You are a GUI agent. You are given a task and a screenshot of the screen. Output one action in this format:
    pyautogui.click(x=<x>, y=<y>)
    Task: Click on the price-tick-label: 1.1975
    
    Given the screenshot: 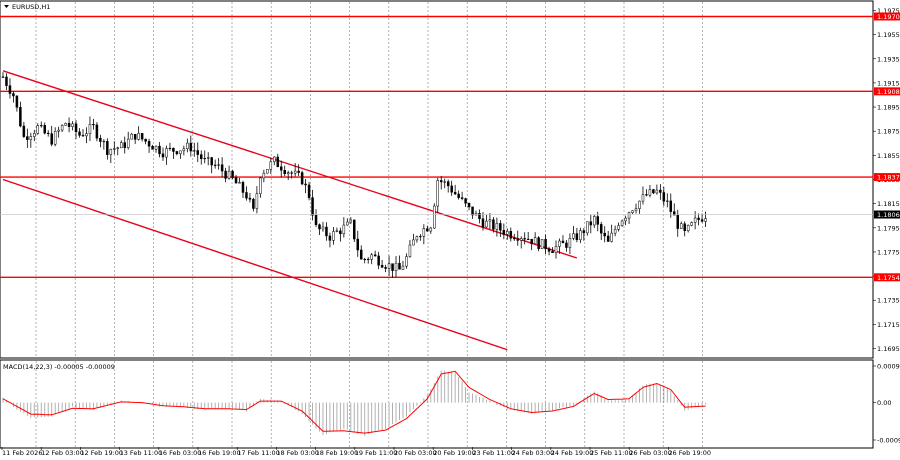 What is the action you would take?
    pyautogui.click(x=888, y=11)
    